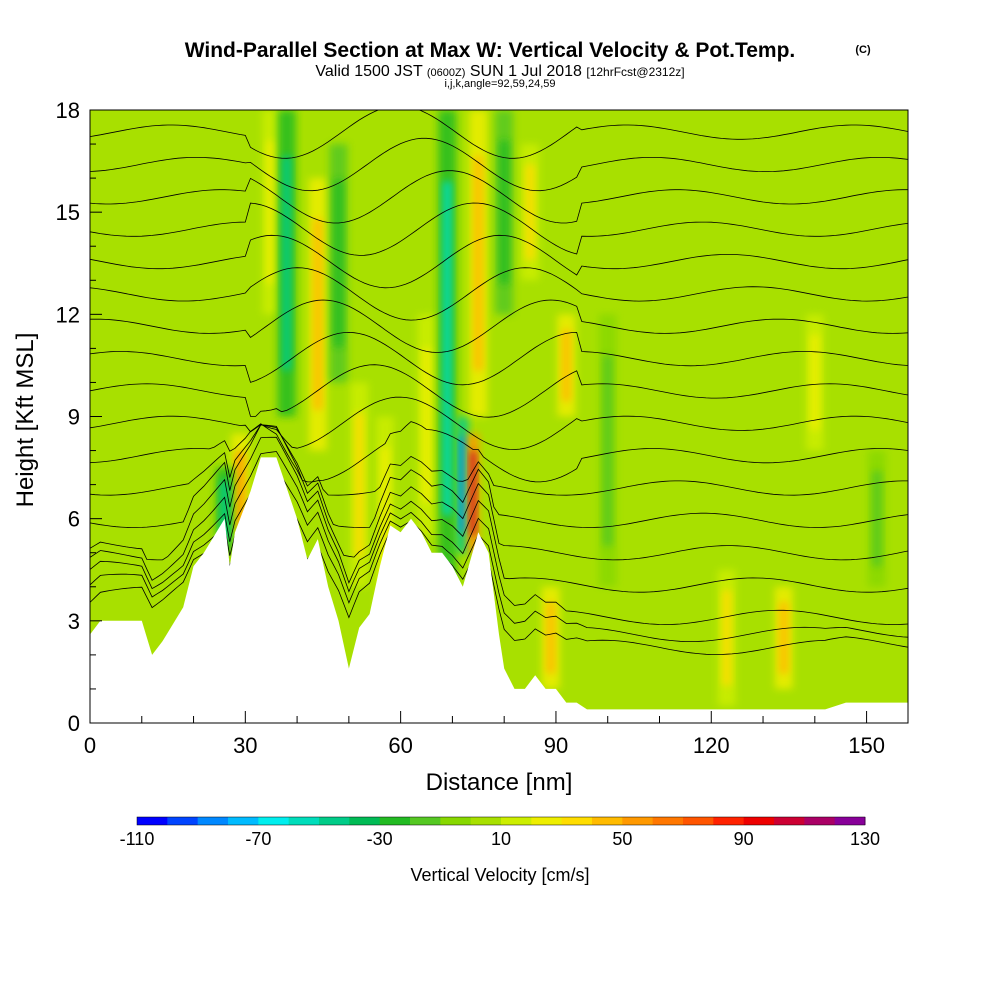 The height and width of the screenshot is (1000, 1000). I want to click on colorbar-tick-label: 10, so click(501, 839).